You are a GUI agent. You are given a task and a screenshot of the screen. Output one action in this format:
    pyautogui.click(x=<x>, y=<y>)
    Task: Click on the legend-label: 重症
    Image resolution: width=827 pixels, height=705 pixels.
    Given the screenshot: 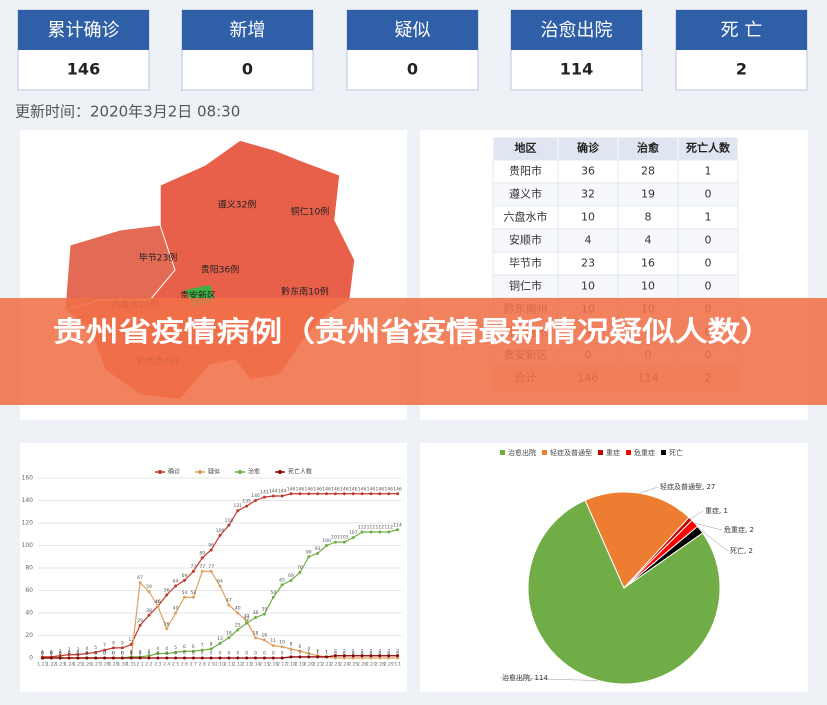 What is the action you would take?
    pyautogui.click(x=613, y=452)
    